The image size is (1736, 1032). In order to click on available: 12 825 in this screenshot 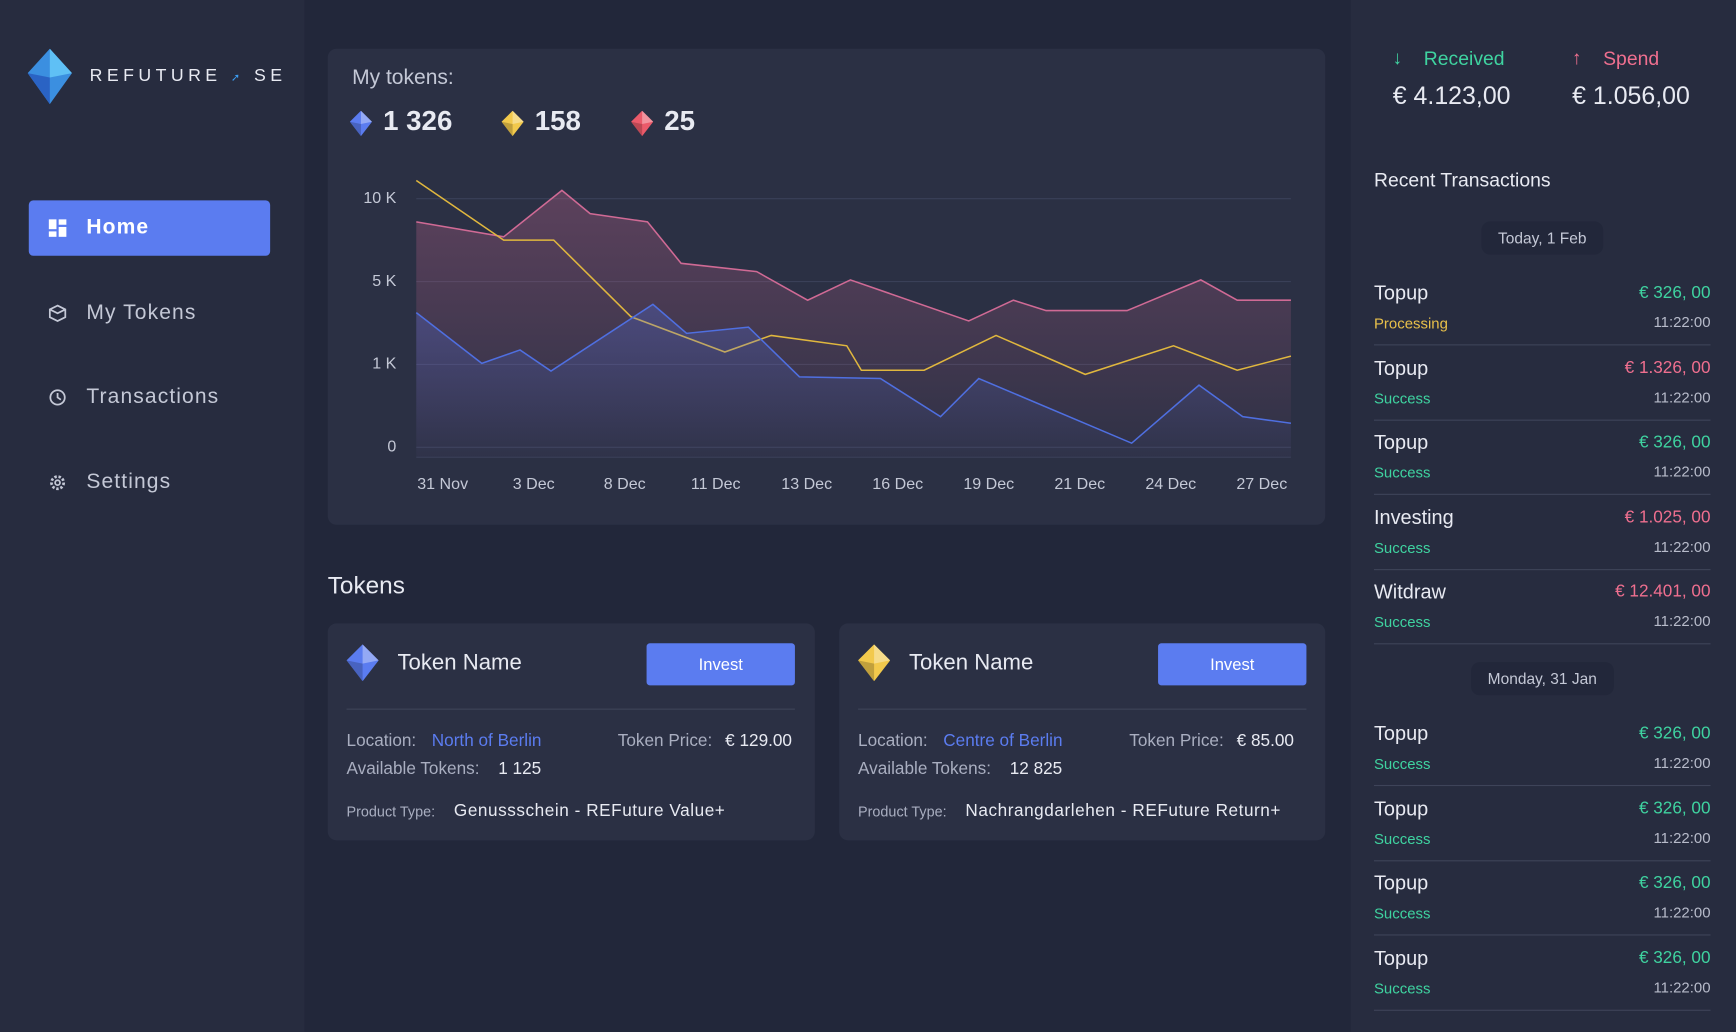, I will do `click(1036, 769)`.